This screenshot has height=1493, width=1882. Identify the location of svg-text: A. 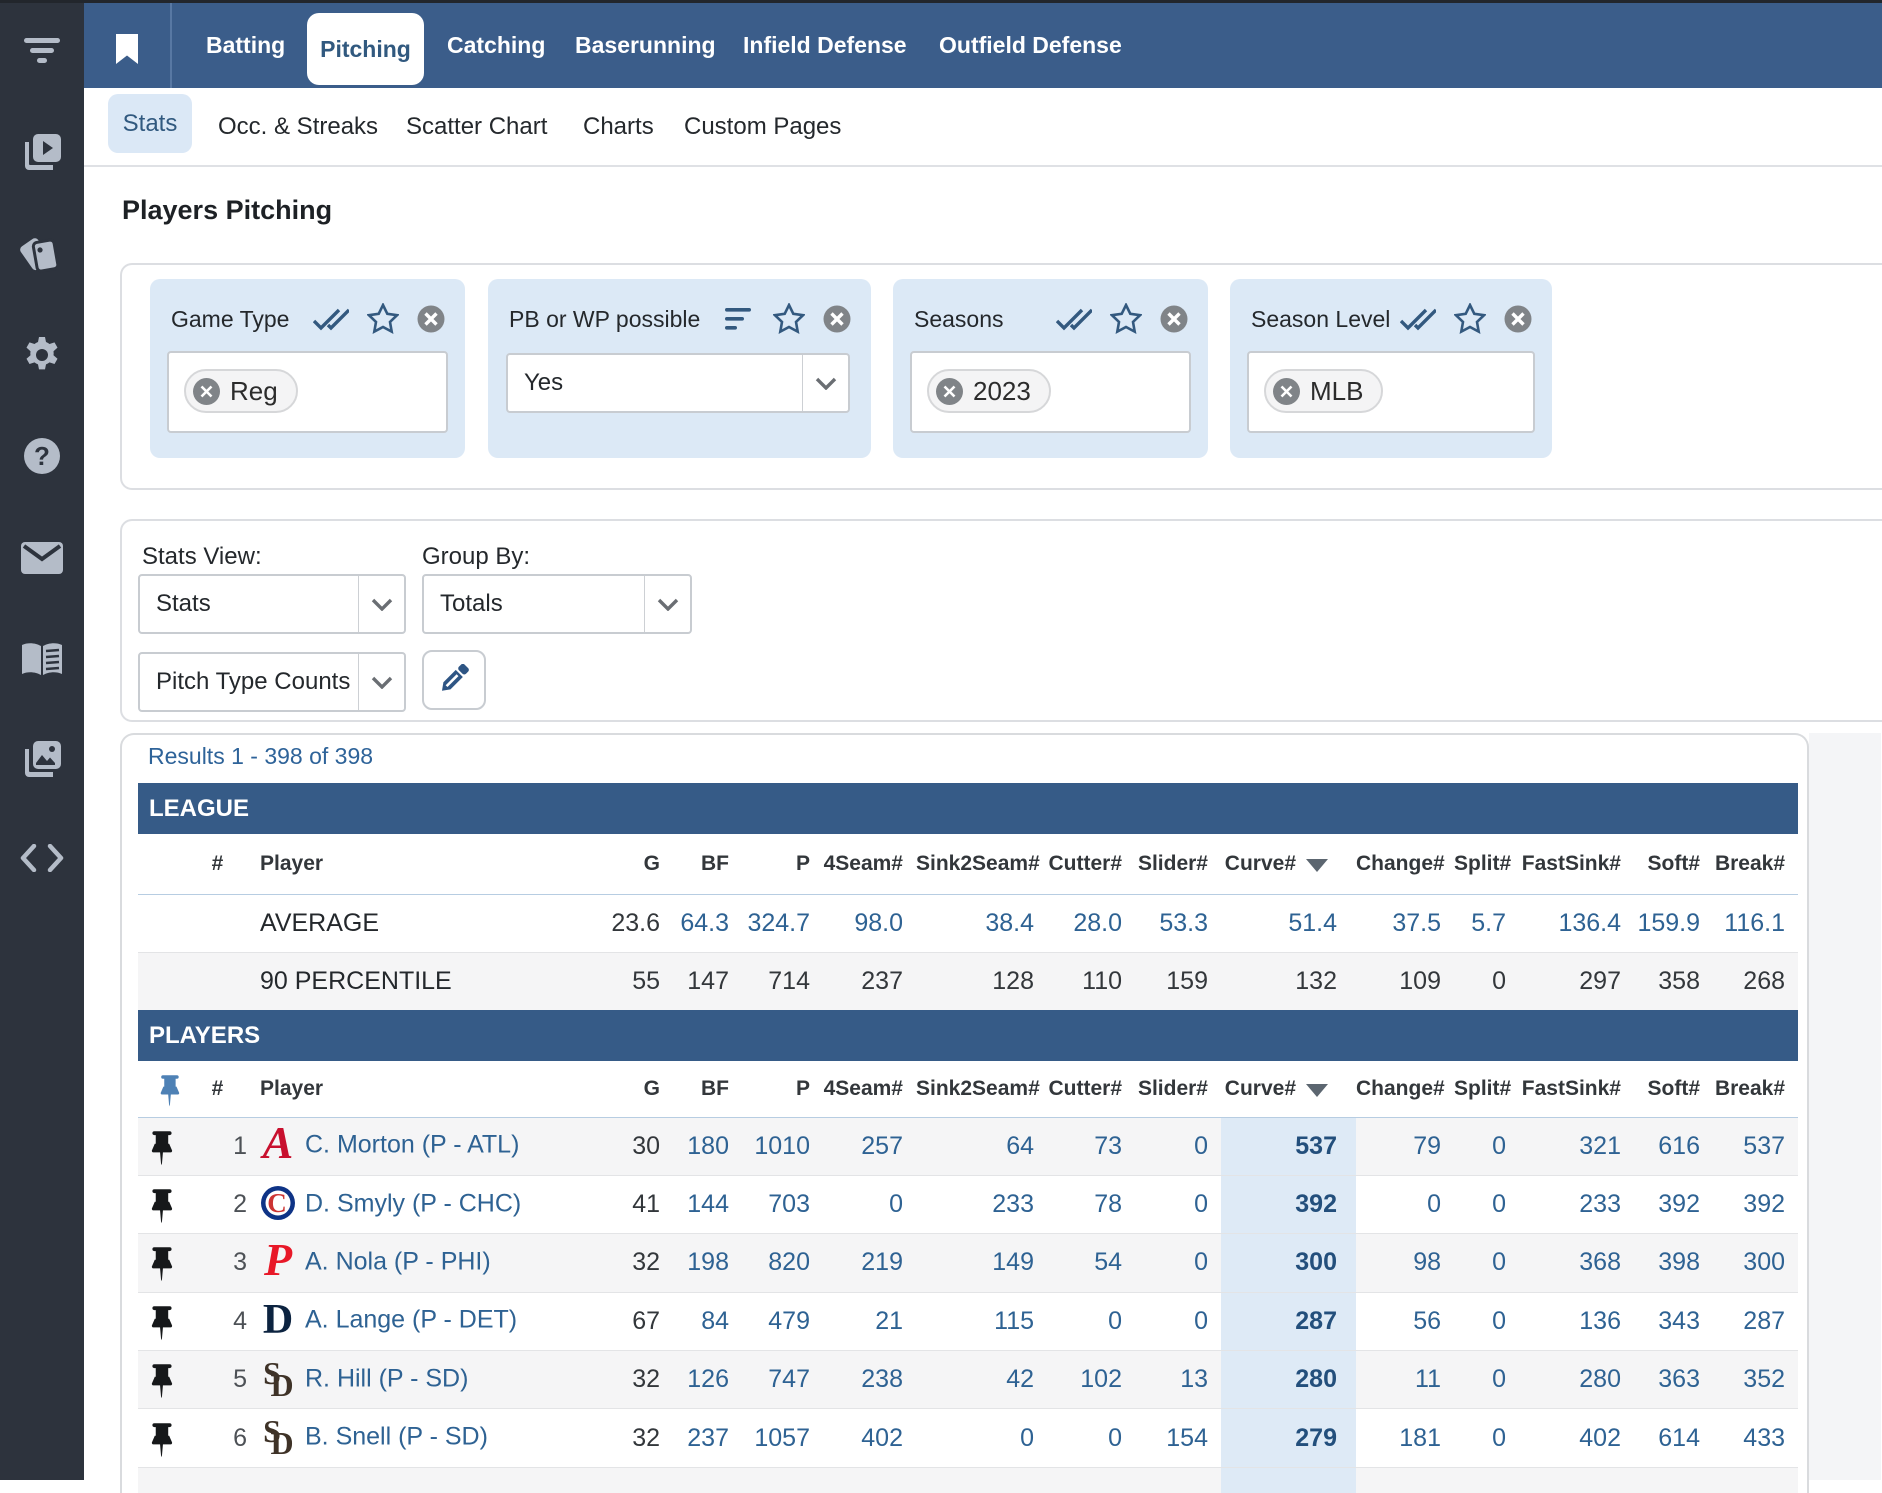
(276, 1144).